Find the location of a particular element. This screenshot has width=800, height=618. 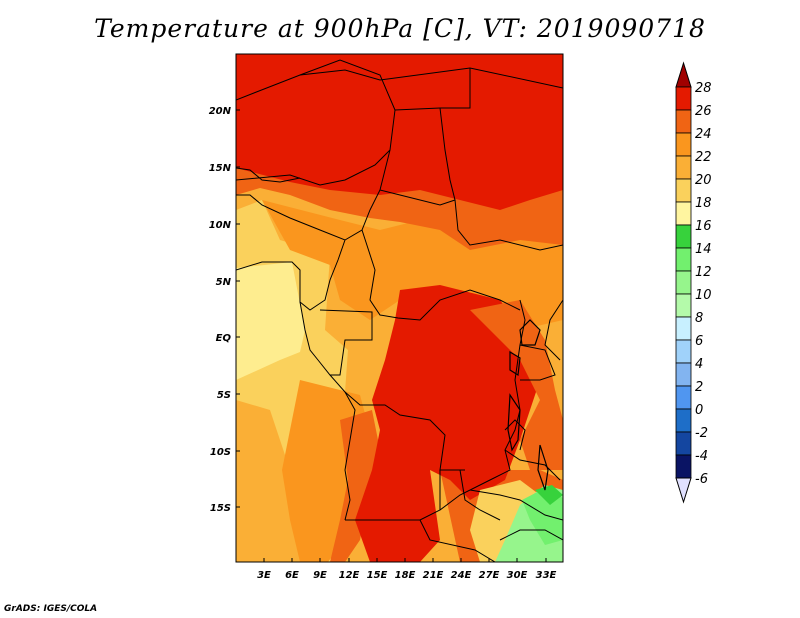

colorbar-label: -4 is located at coordinates (701, 456).